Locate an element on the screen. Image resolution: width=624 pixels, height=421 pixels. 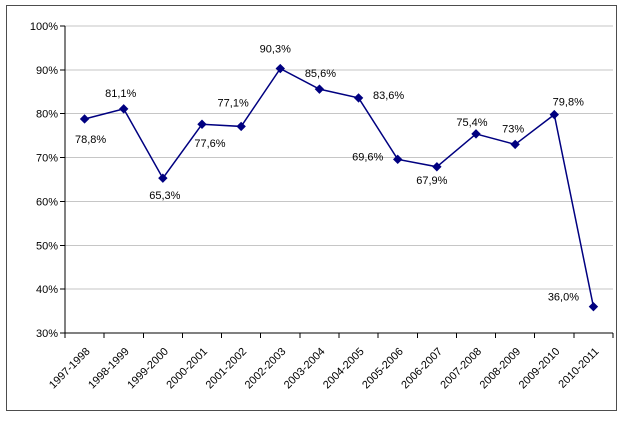
x-axis-label: 2008-2009 is located at coordinates (501, 369).